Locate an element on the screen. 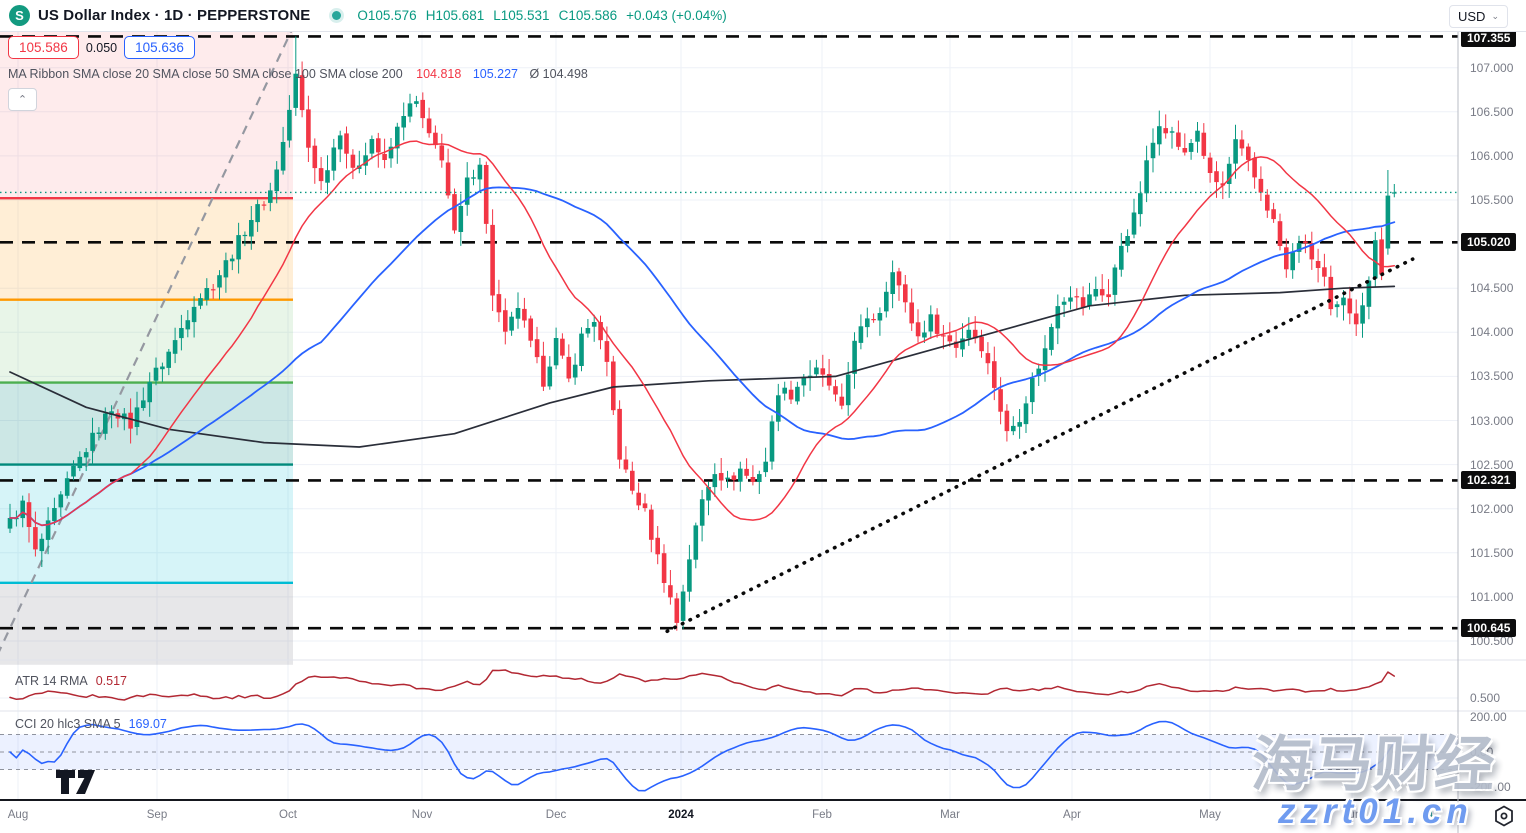 This screenshot has width=1526, height=833. collapse-legend-button: ⌃ is located at coordinates (22, 99).